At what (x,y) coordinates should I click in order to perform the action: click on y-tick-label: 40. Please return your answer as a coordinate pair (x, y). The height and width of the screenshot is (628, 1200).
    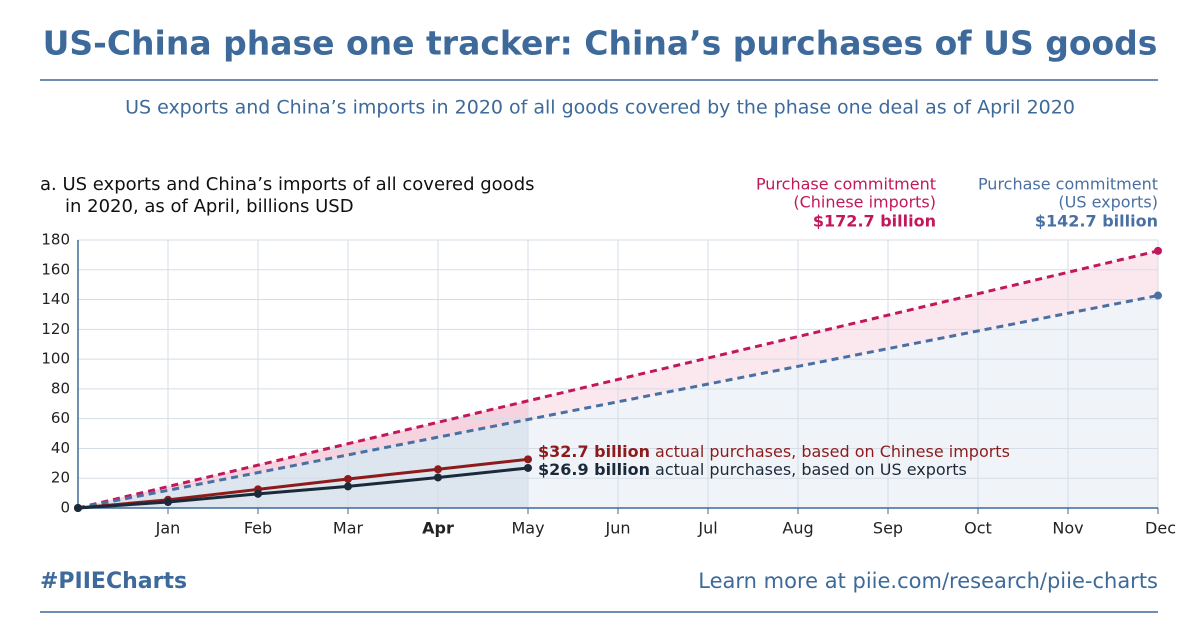
    Looking at the image, I should click on (60, 448).